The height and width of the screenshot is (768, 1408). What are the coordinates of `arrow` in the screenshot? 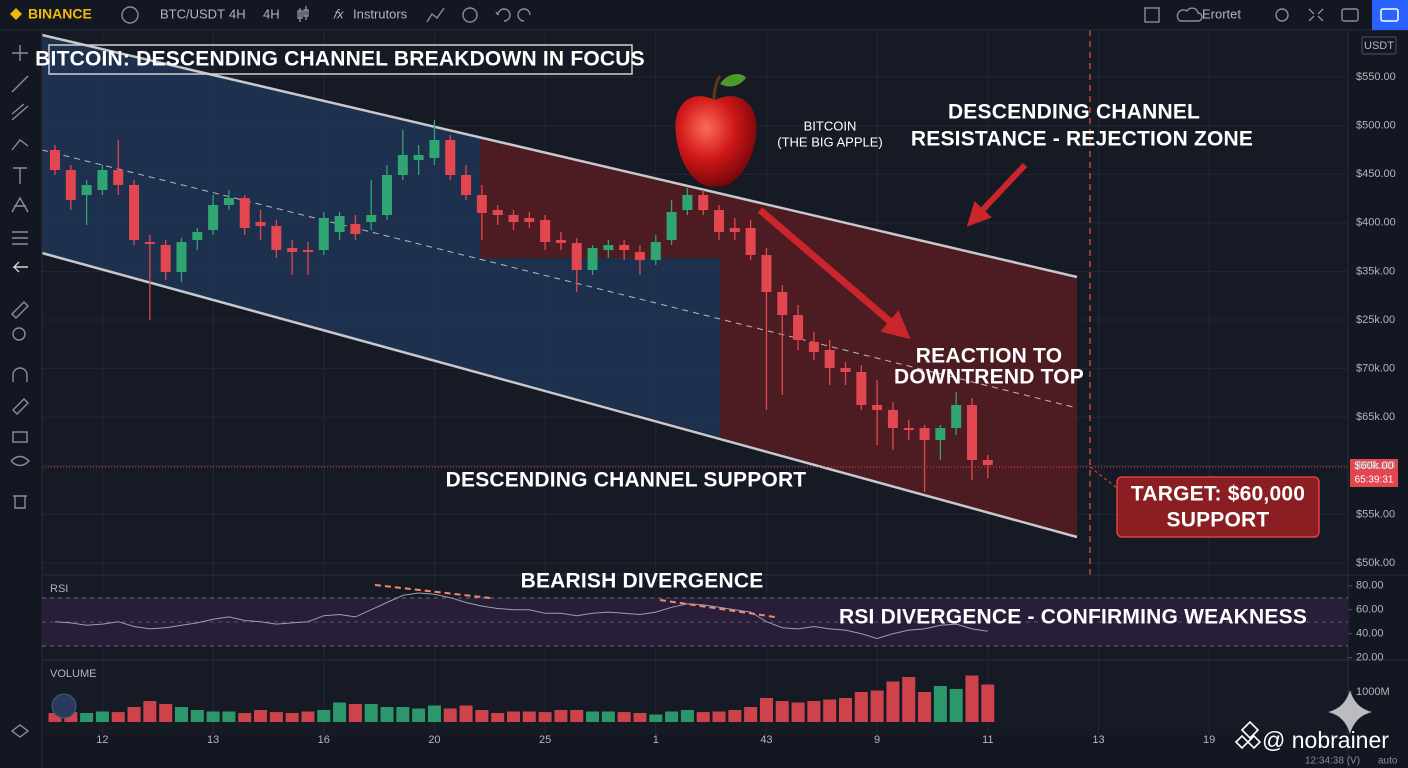 It's located at (997, 194).